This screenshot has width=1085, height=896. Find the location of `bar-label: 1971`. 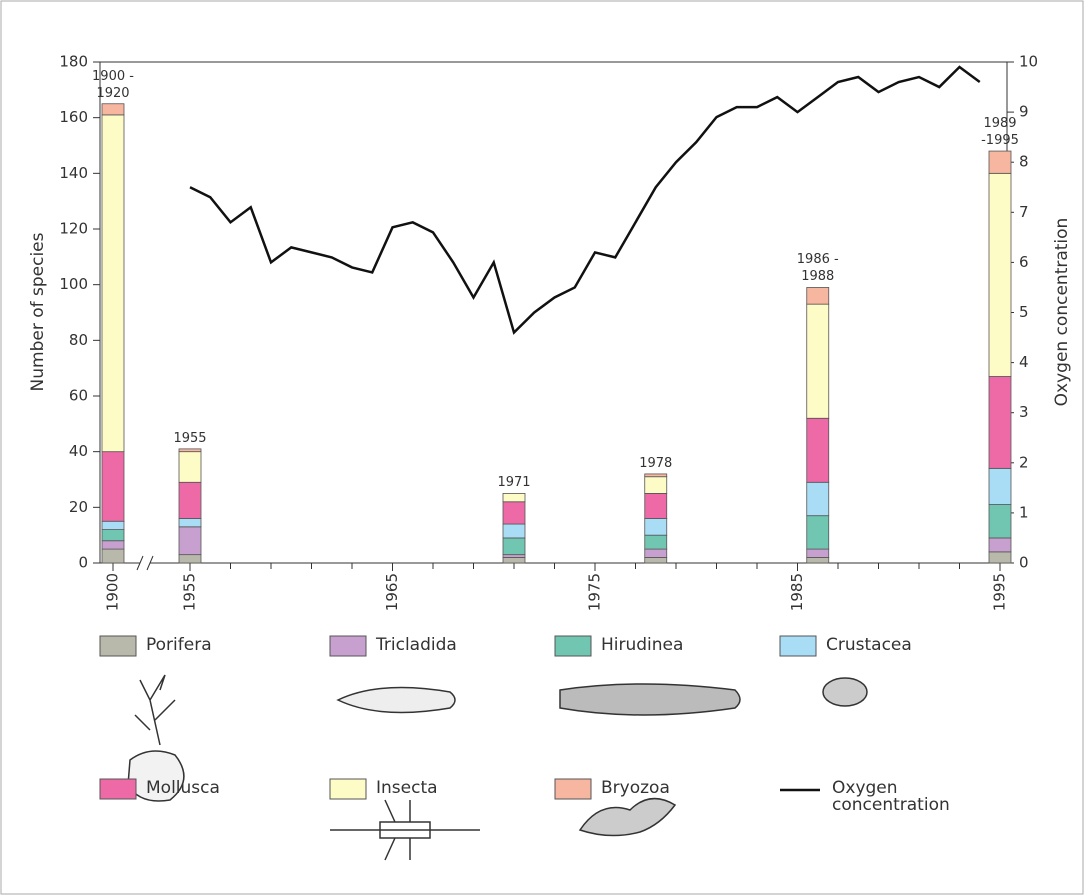

bar-label: 1971 is located at coordinates (514, 483).